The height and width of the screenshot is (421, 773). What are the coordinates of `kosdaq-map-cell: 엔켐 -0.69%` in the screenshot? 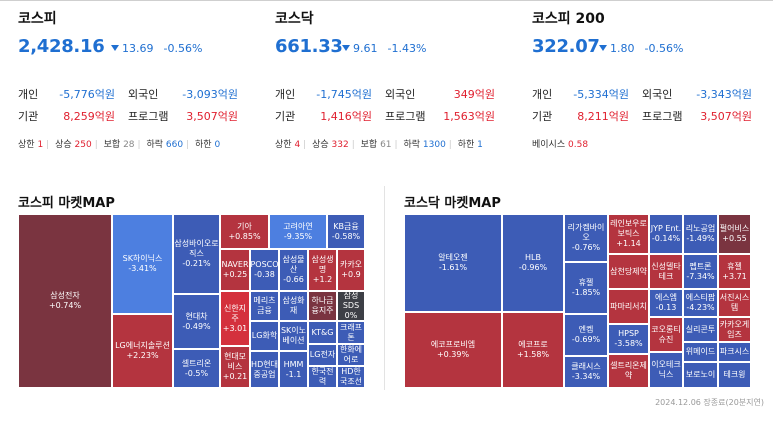 It's located at (586, 335).